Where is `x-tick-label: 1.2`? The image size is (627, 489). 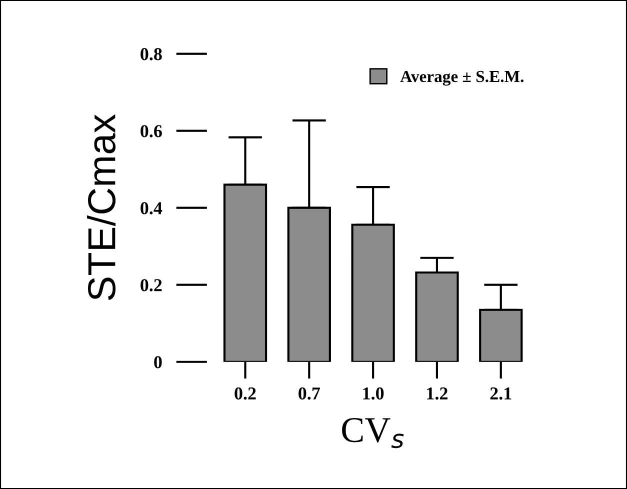 x-tick-label: 1.2 is located at coordinates (437, 393).